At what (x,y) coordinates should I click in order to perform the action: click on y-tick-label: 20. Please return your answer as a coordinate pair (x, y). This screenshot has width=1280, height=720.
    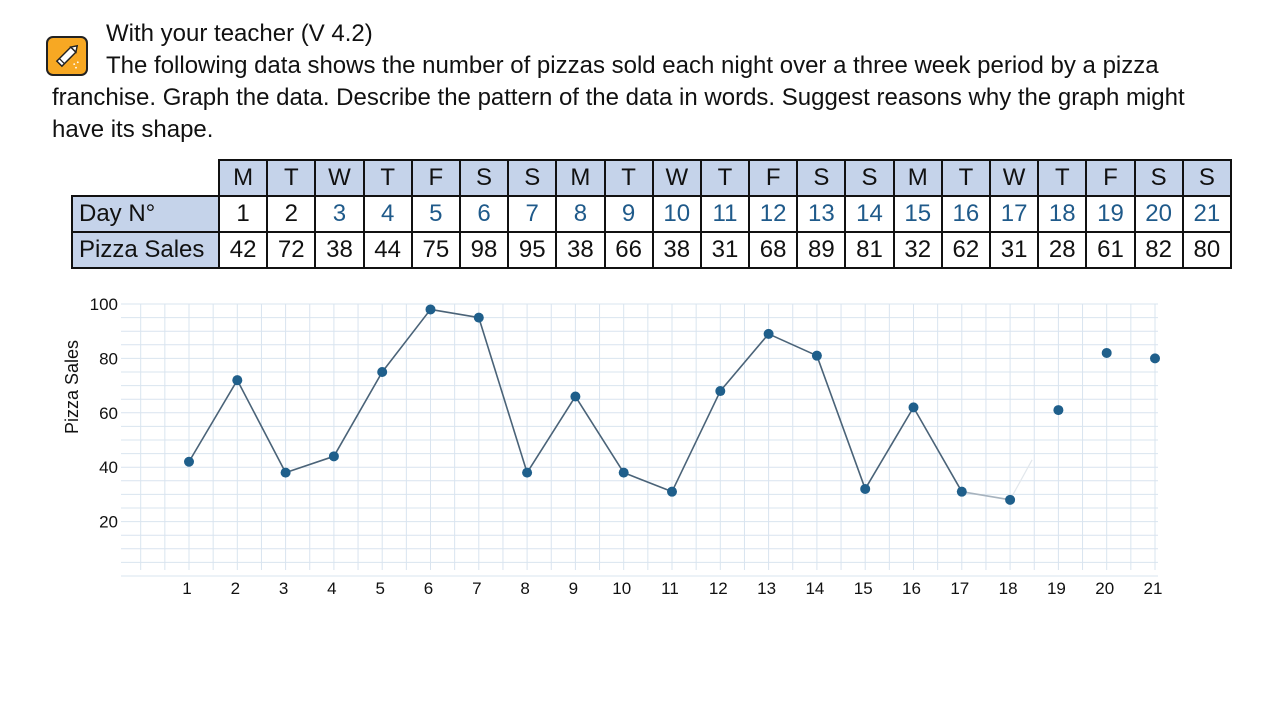
    Looking at the image, I should click on (108, 522).